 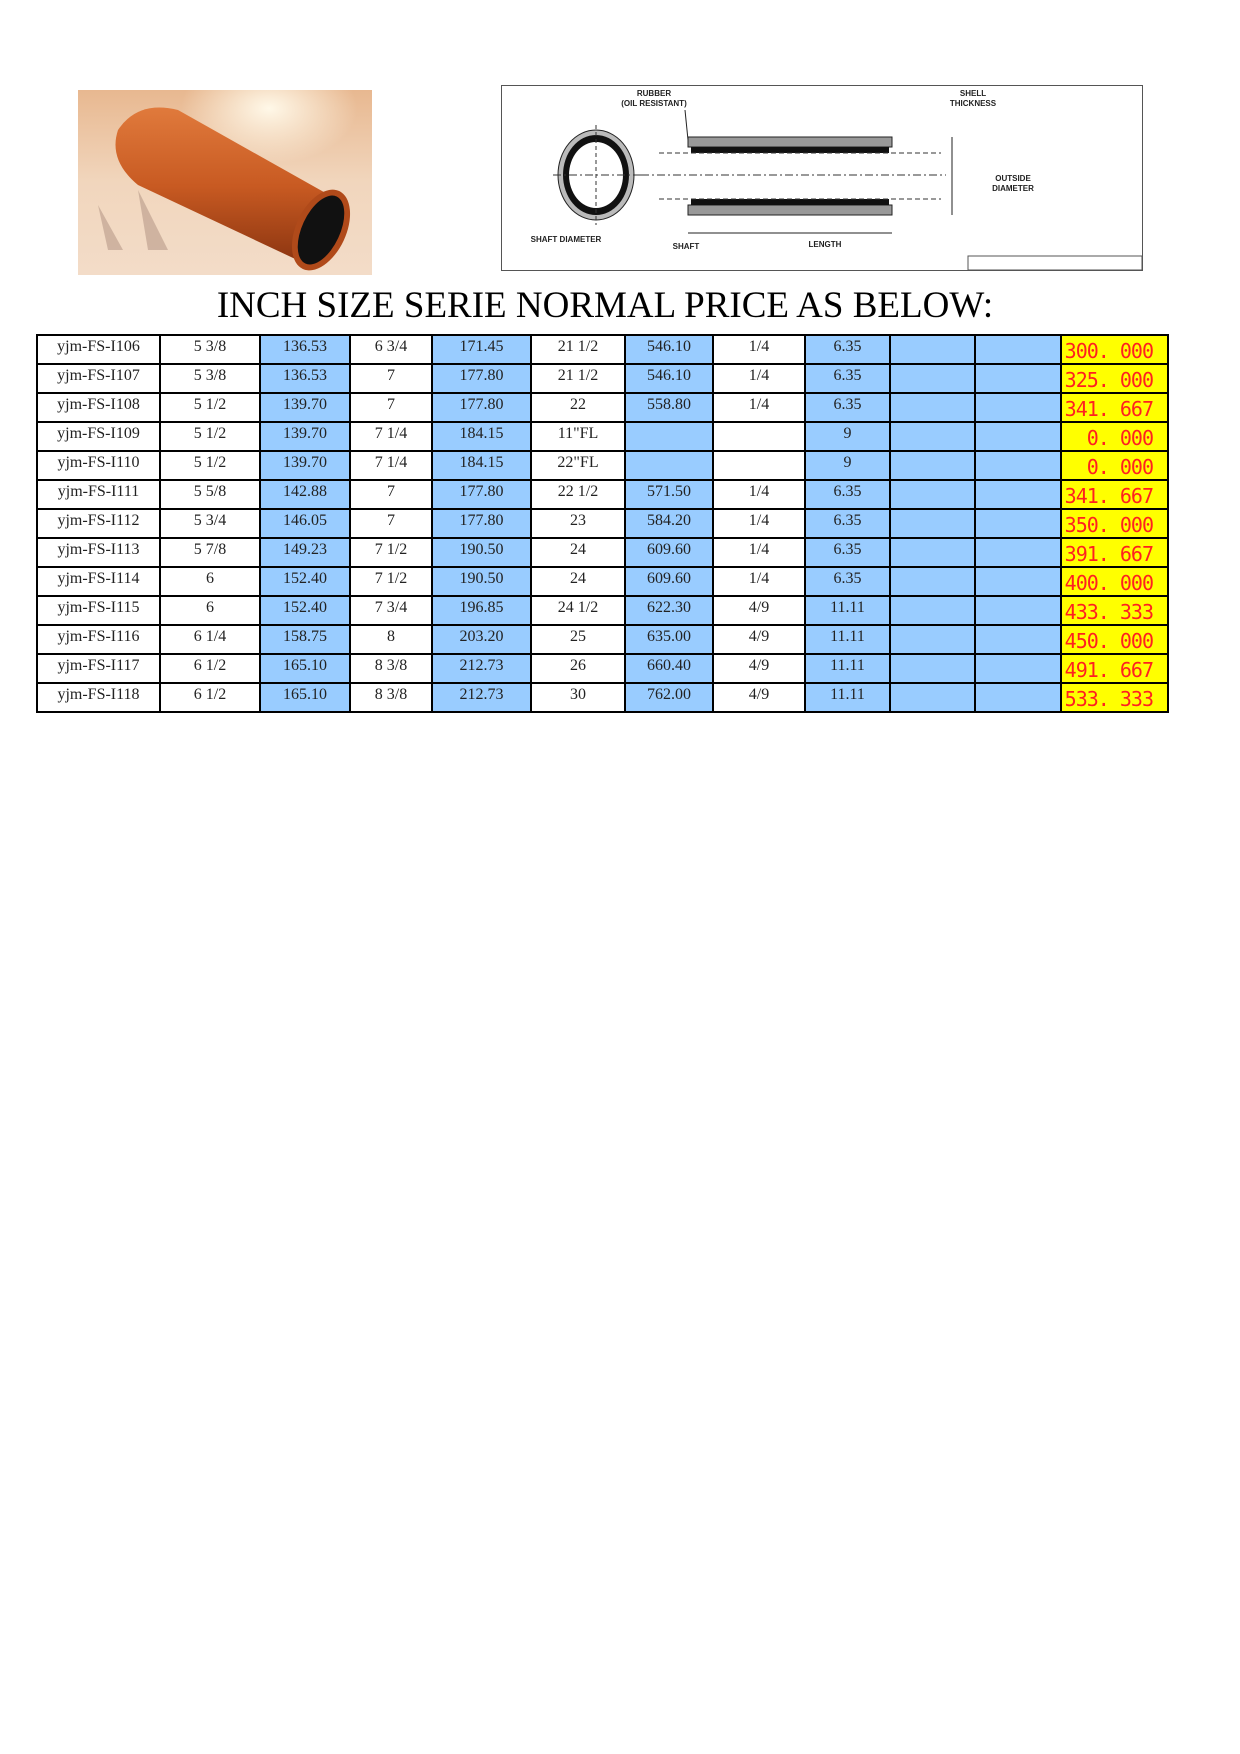 What do you see at coordinates (669, 668) in the screenshot?
I see `cell-length-mm: 660.40` at bounding box center [669, 668].